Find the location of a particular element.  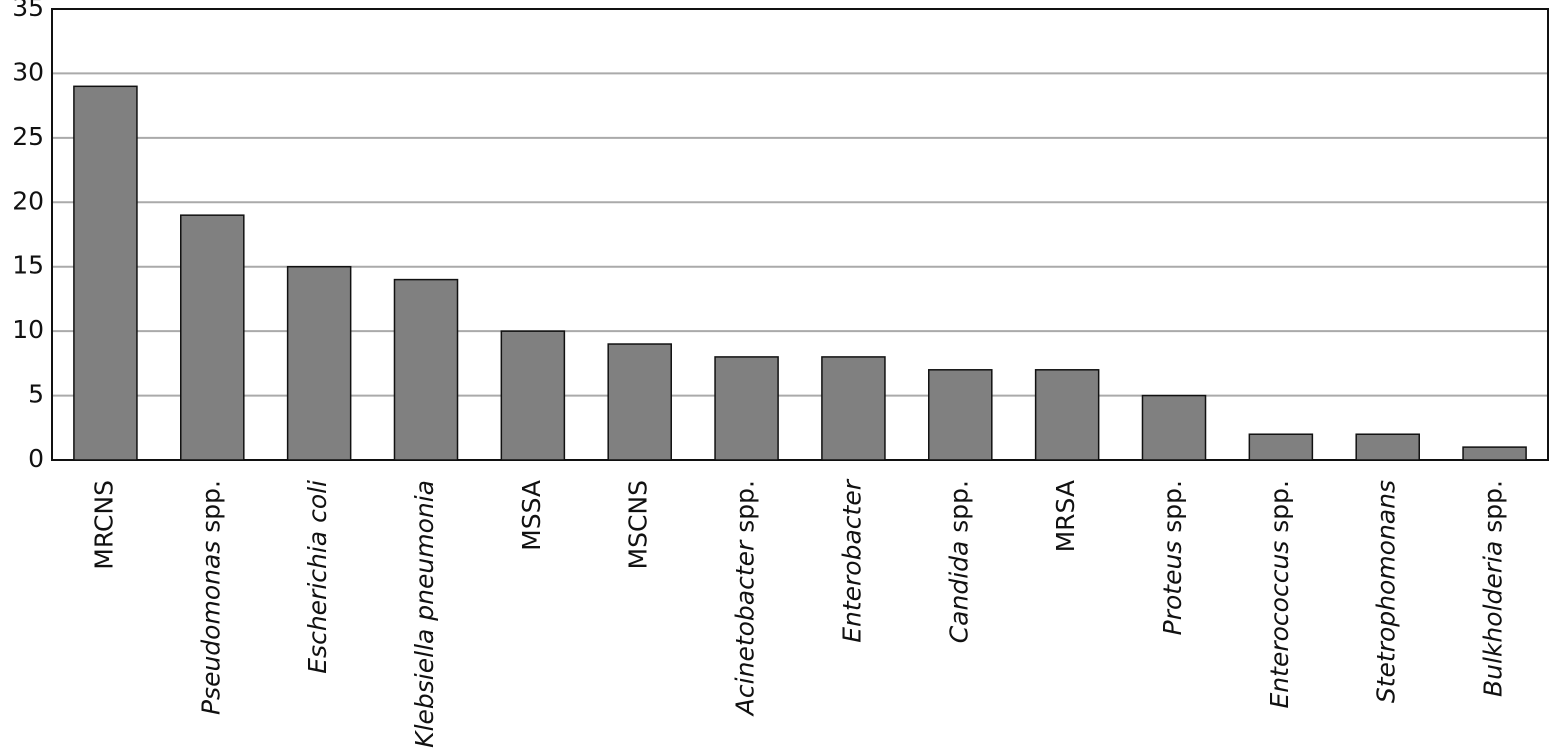

x-tick-label: Escherichia coli is located at coordinates (317, 577).